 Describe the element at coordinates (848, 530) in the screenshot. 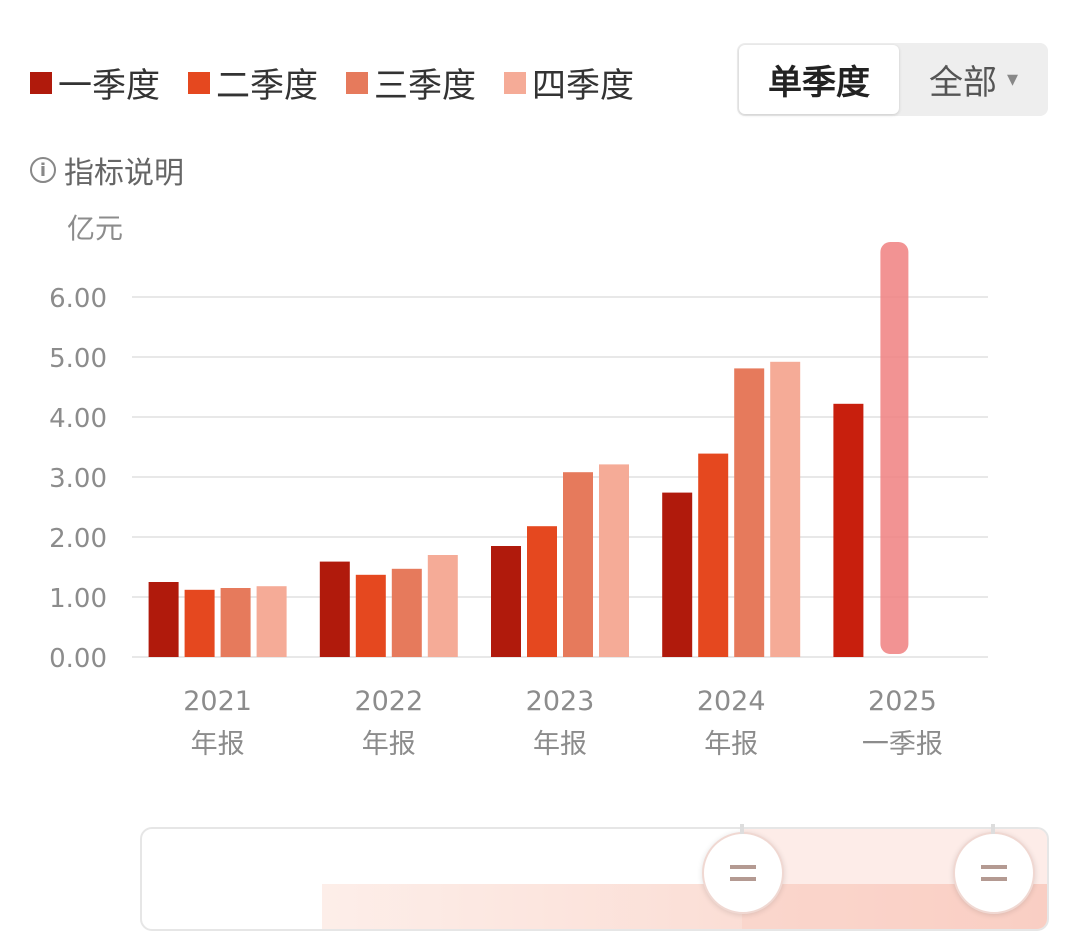

I see `bar-2025-q1` at that location.